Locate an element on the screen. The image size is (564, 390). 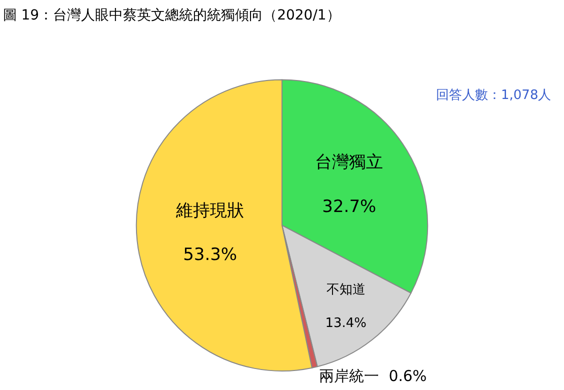
slice-label: 兩岸統一 0.6% is located at coordinates (373, 375).